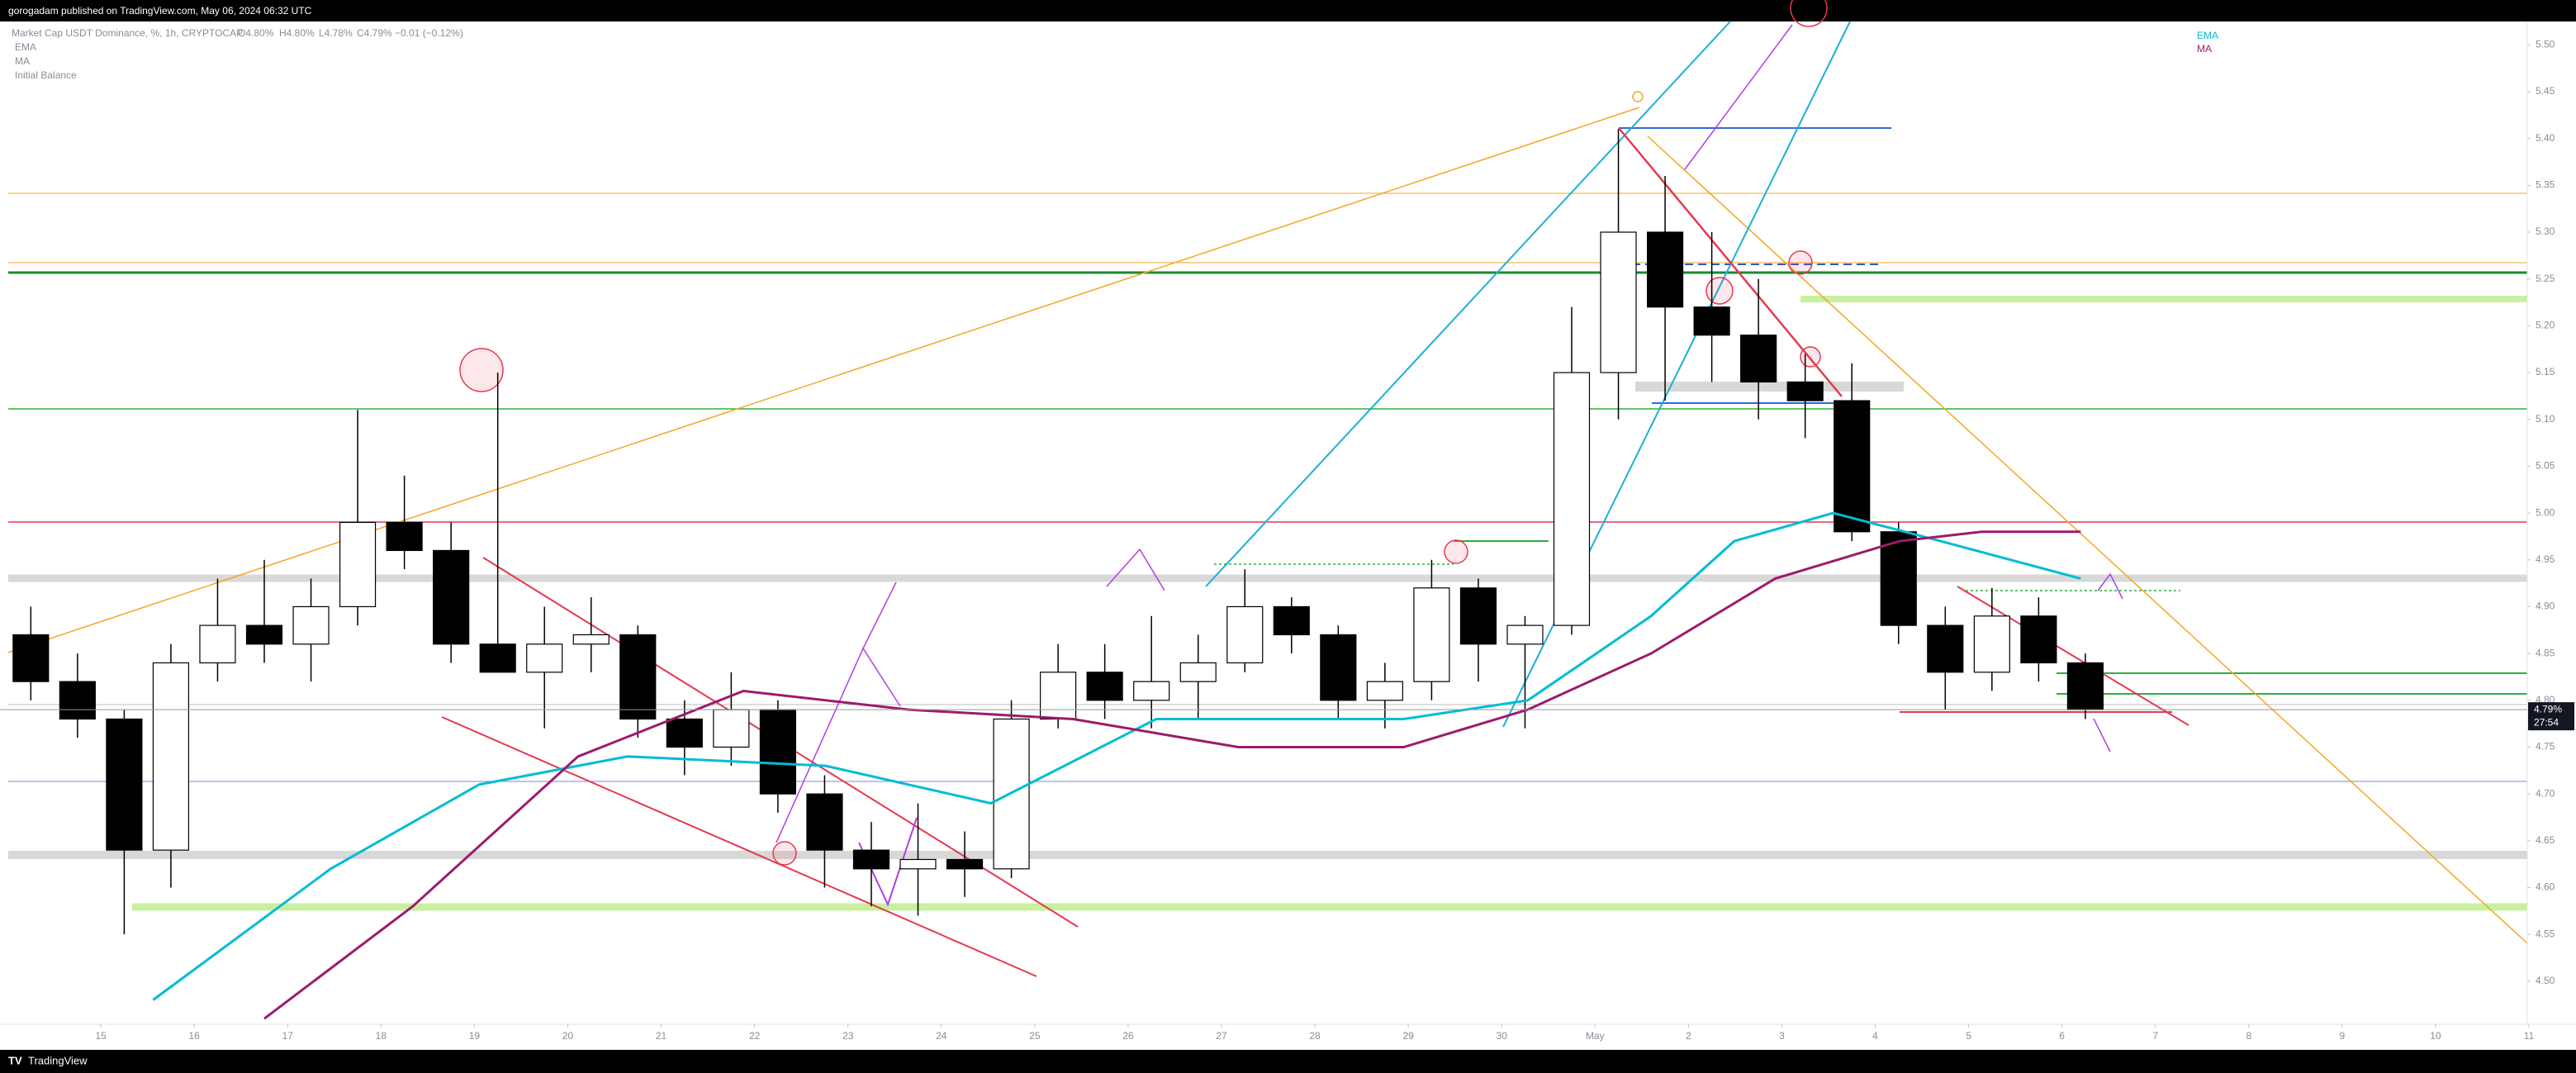 This screenshot has height=1073, width=2576. I want to click on last-price-box, so click(2551, 716).